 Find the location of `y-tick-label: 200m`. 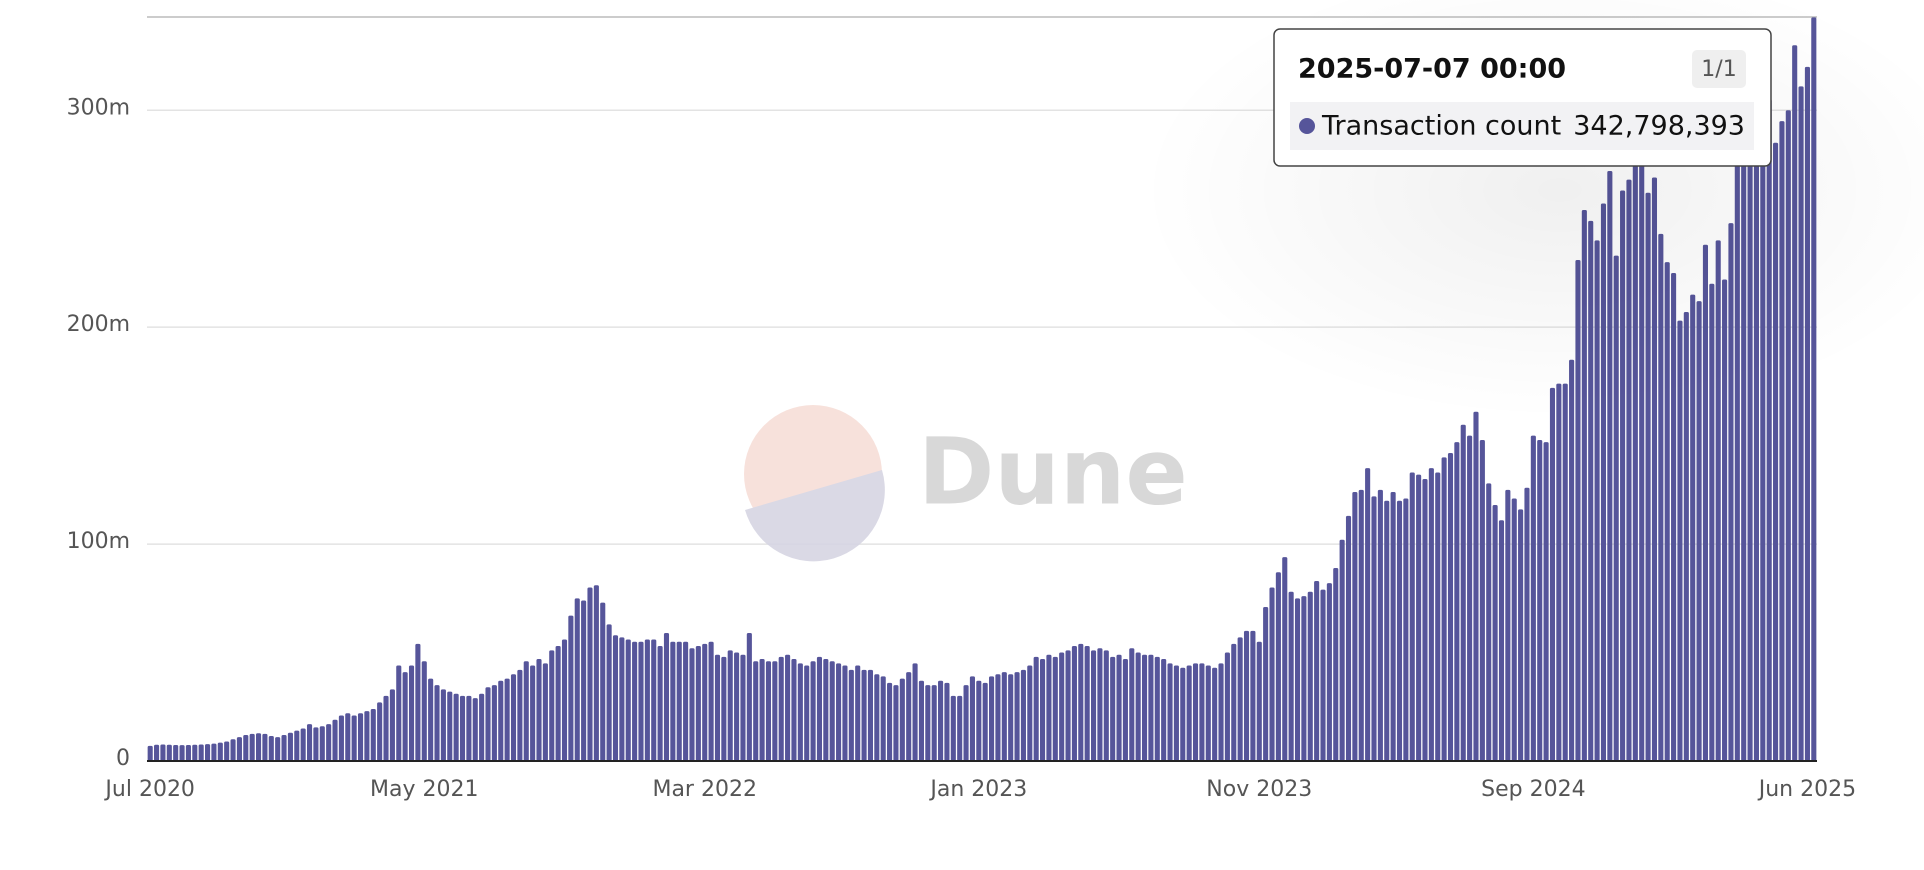

y-tick-label: 200m is located at coordinates (98, 324).